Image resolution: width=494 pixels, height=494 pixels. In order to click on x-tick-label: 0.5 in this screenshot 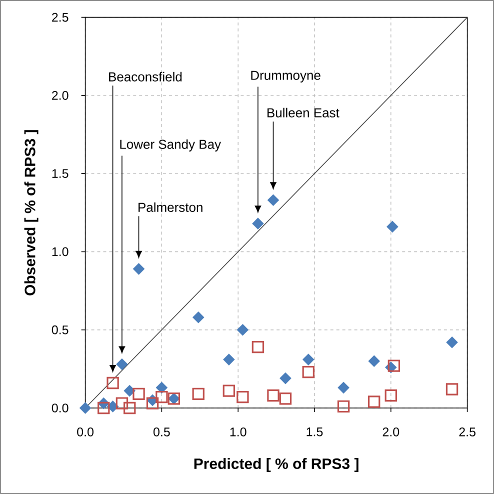, I will do `click(161, 432)`.